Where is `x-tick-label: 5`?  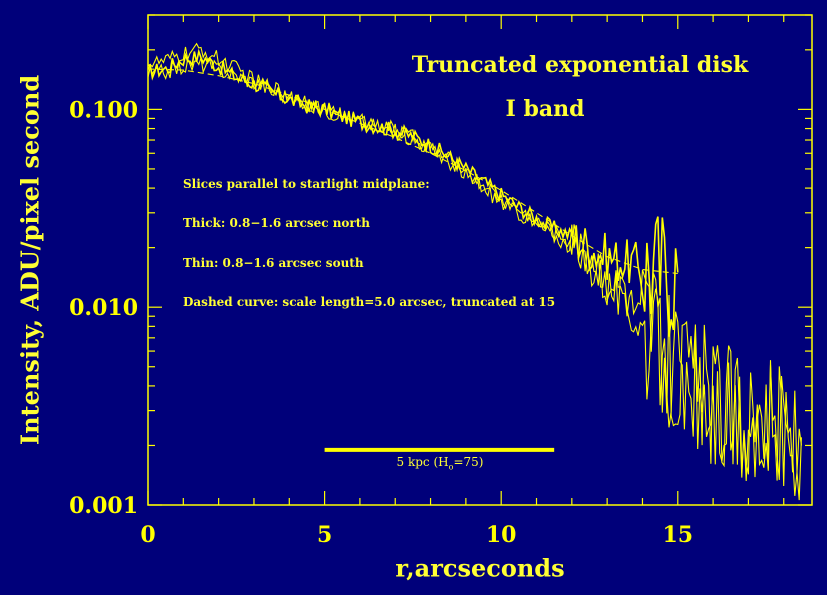 x-tick-label: 5 is located at coordinates (324, 535).